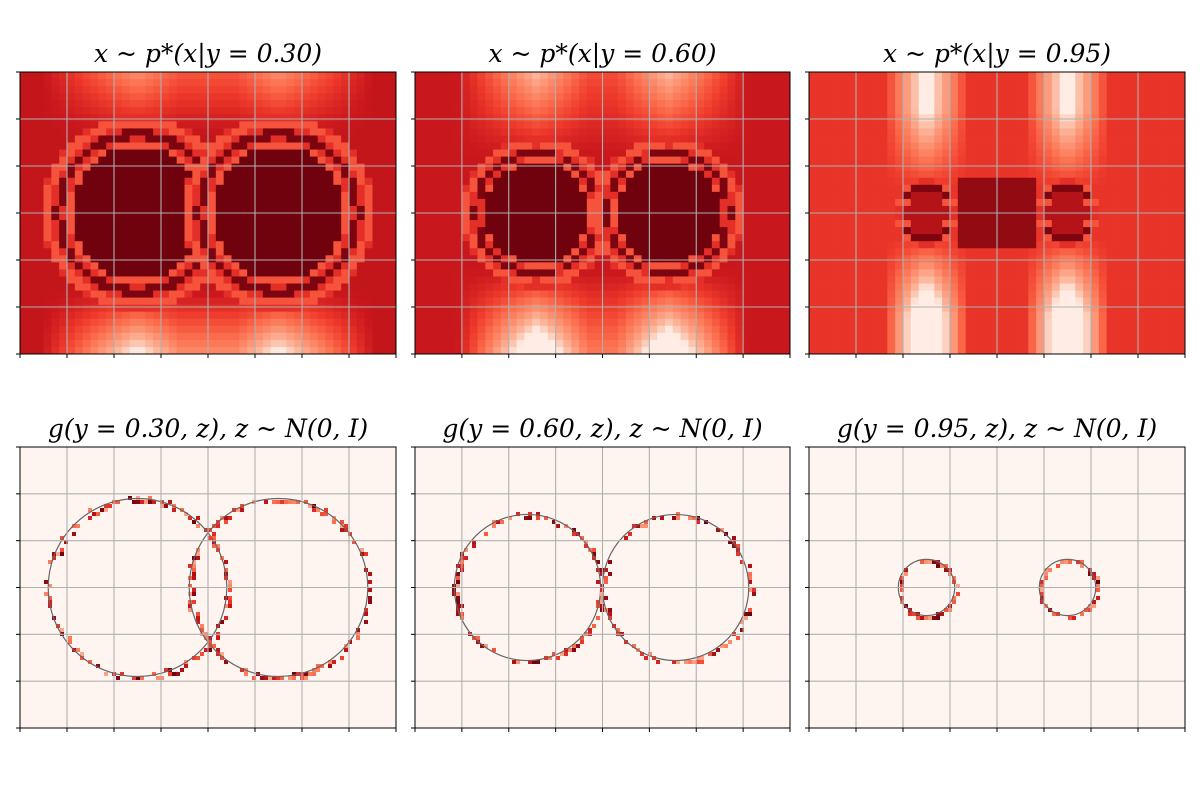 This screenshot has height=800, width=1200. I want to click on grid-lines, so click(208, 213).